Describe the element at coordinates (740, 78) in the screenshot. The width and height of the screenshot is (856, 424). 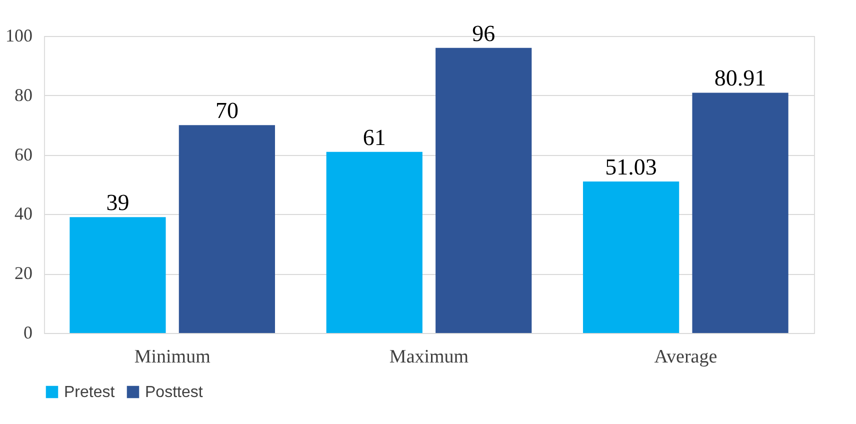
I see `data-label: 80.91` at that location.